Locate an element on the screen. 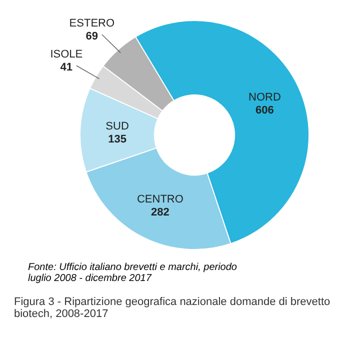 The height and width of the screenshot is (349, 349). slice-label: NORD is located at coordinates (264, 98).